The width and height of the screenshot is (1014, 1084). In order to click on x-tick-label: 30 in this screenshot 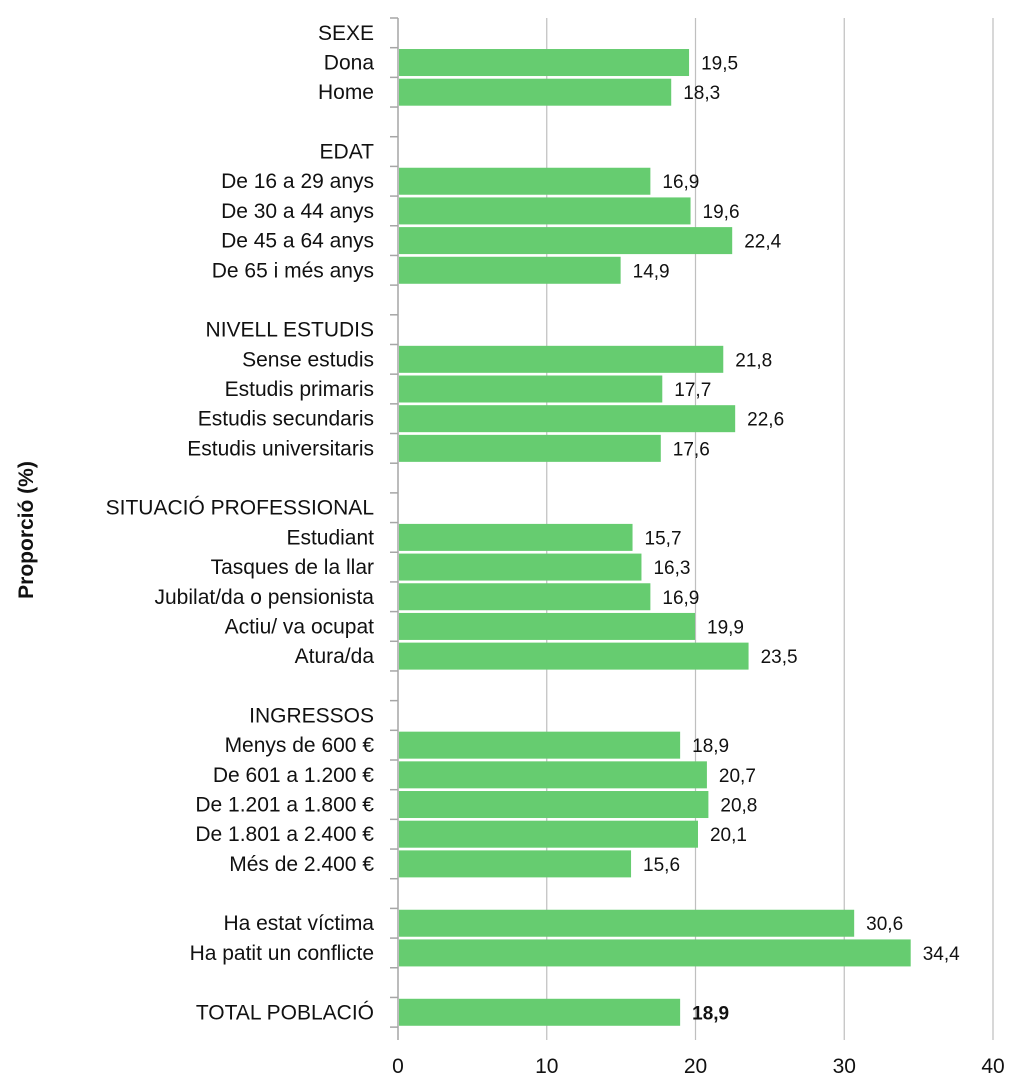, I will do `click(844, 1066)`.